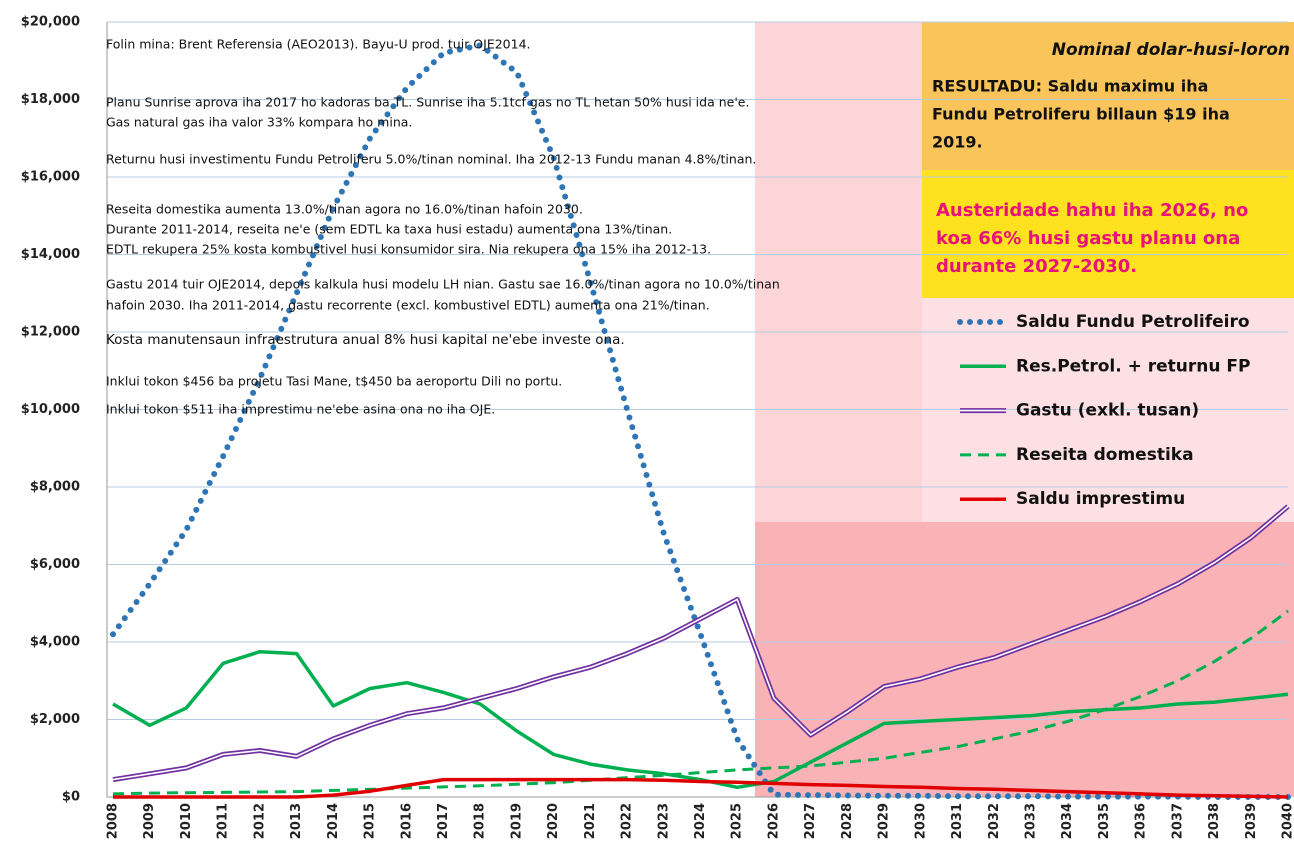  Describe the element at coordinates (296, 821) in the screenshot. I see `x-tick-label: 2013` at that location.